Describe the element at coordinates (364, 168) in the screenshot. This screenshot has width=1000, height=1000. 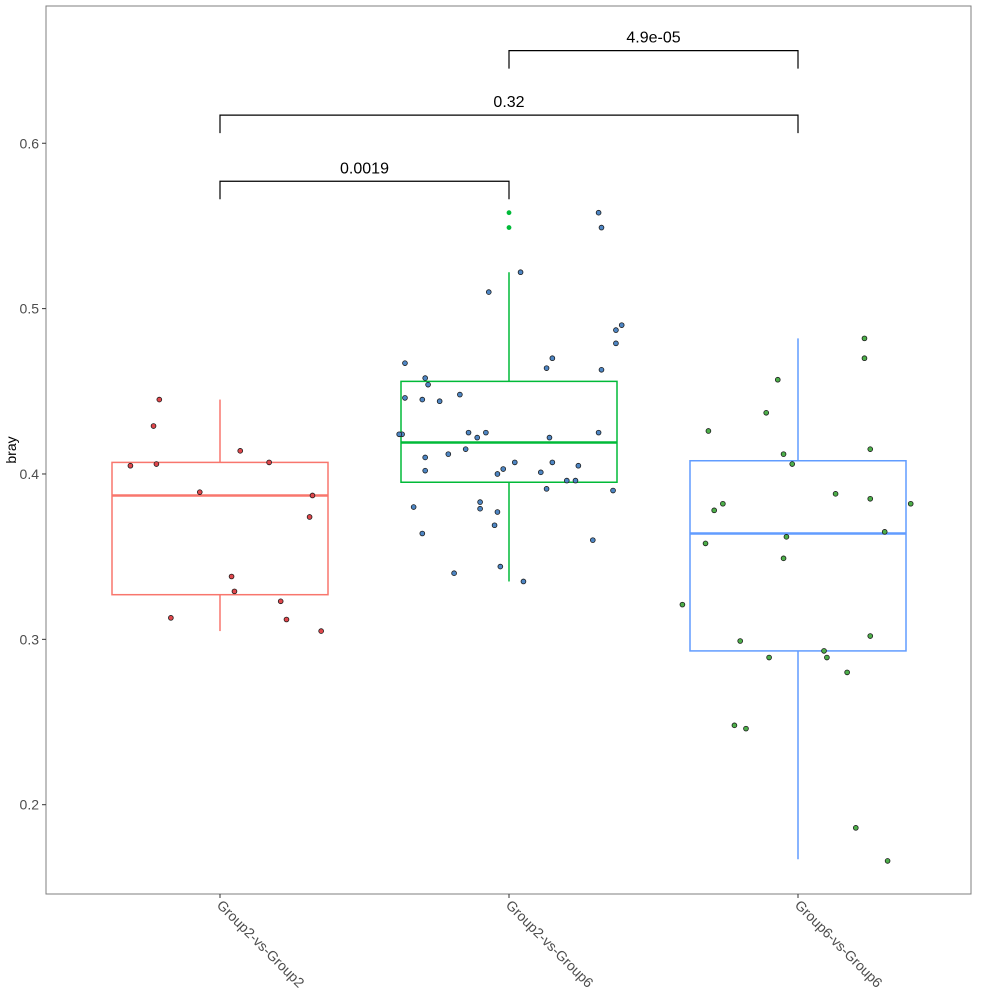
I see `p-value-label: 0.0019` at that location.